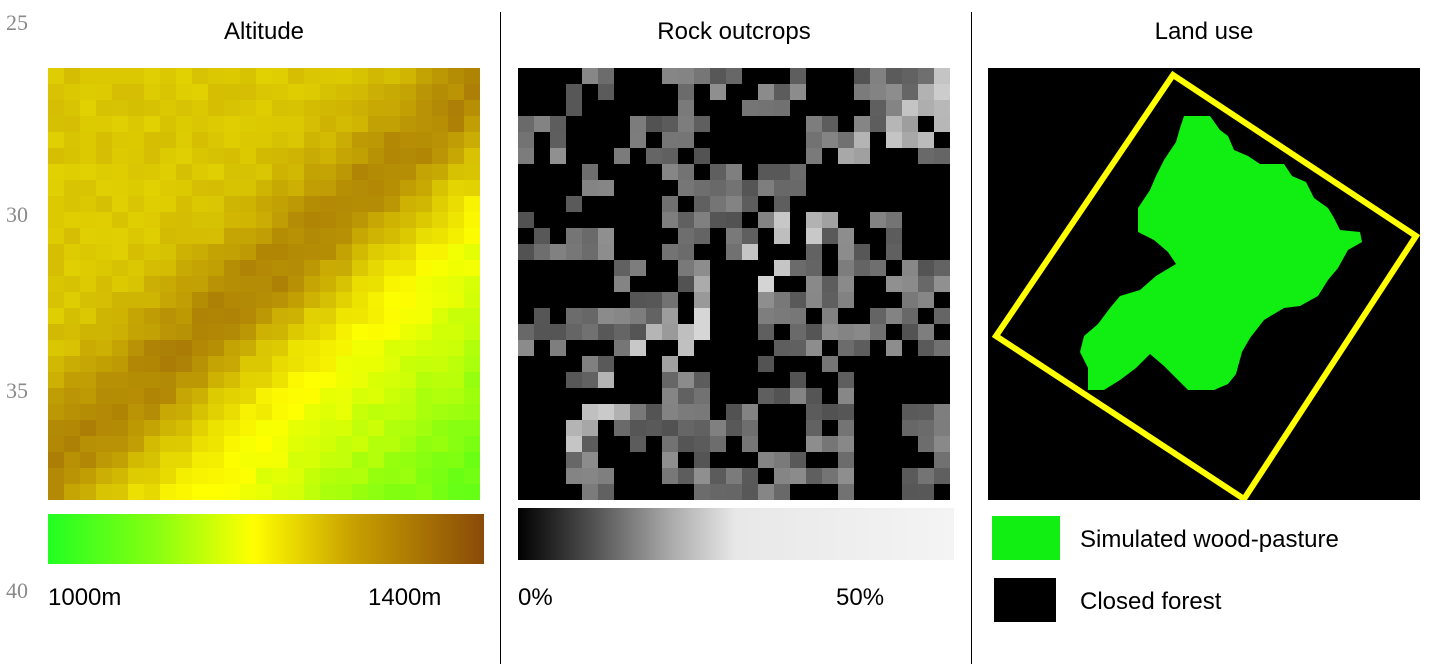  What do you see at coordinates (1151, 601) in the screenshot?
I see `legend-label-closed-forest: Closed forest` at bounding box center [1151, 601].